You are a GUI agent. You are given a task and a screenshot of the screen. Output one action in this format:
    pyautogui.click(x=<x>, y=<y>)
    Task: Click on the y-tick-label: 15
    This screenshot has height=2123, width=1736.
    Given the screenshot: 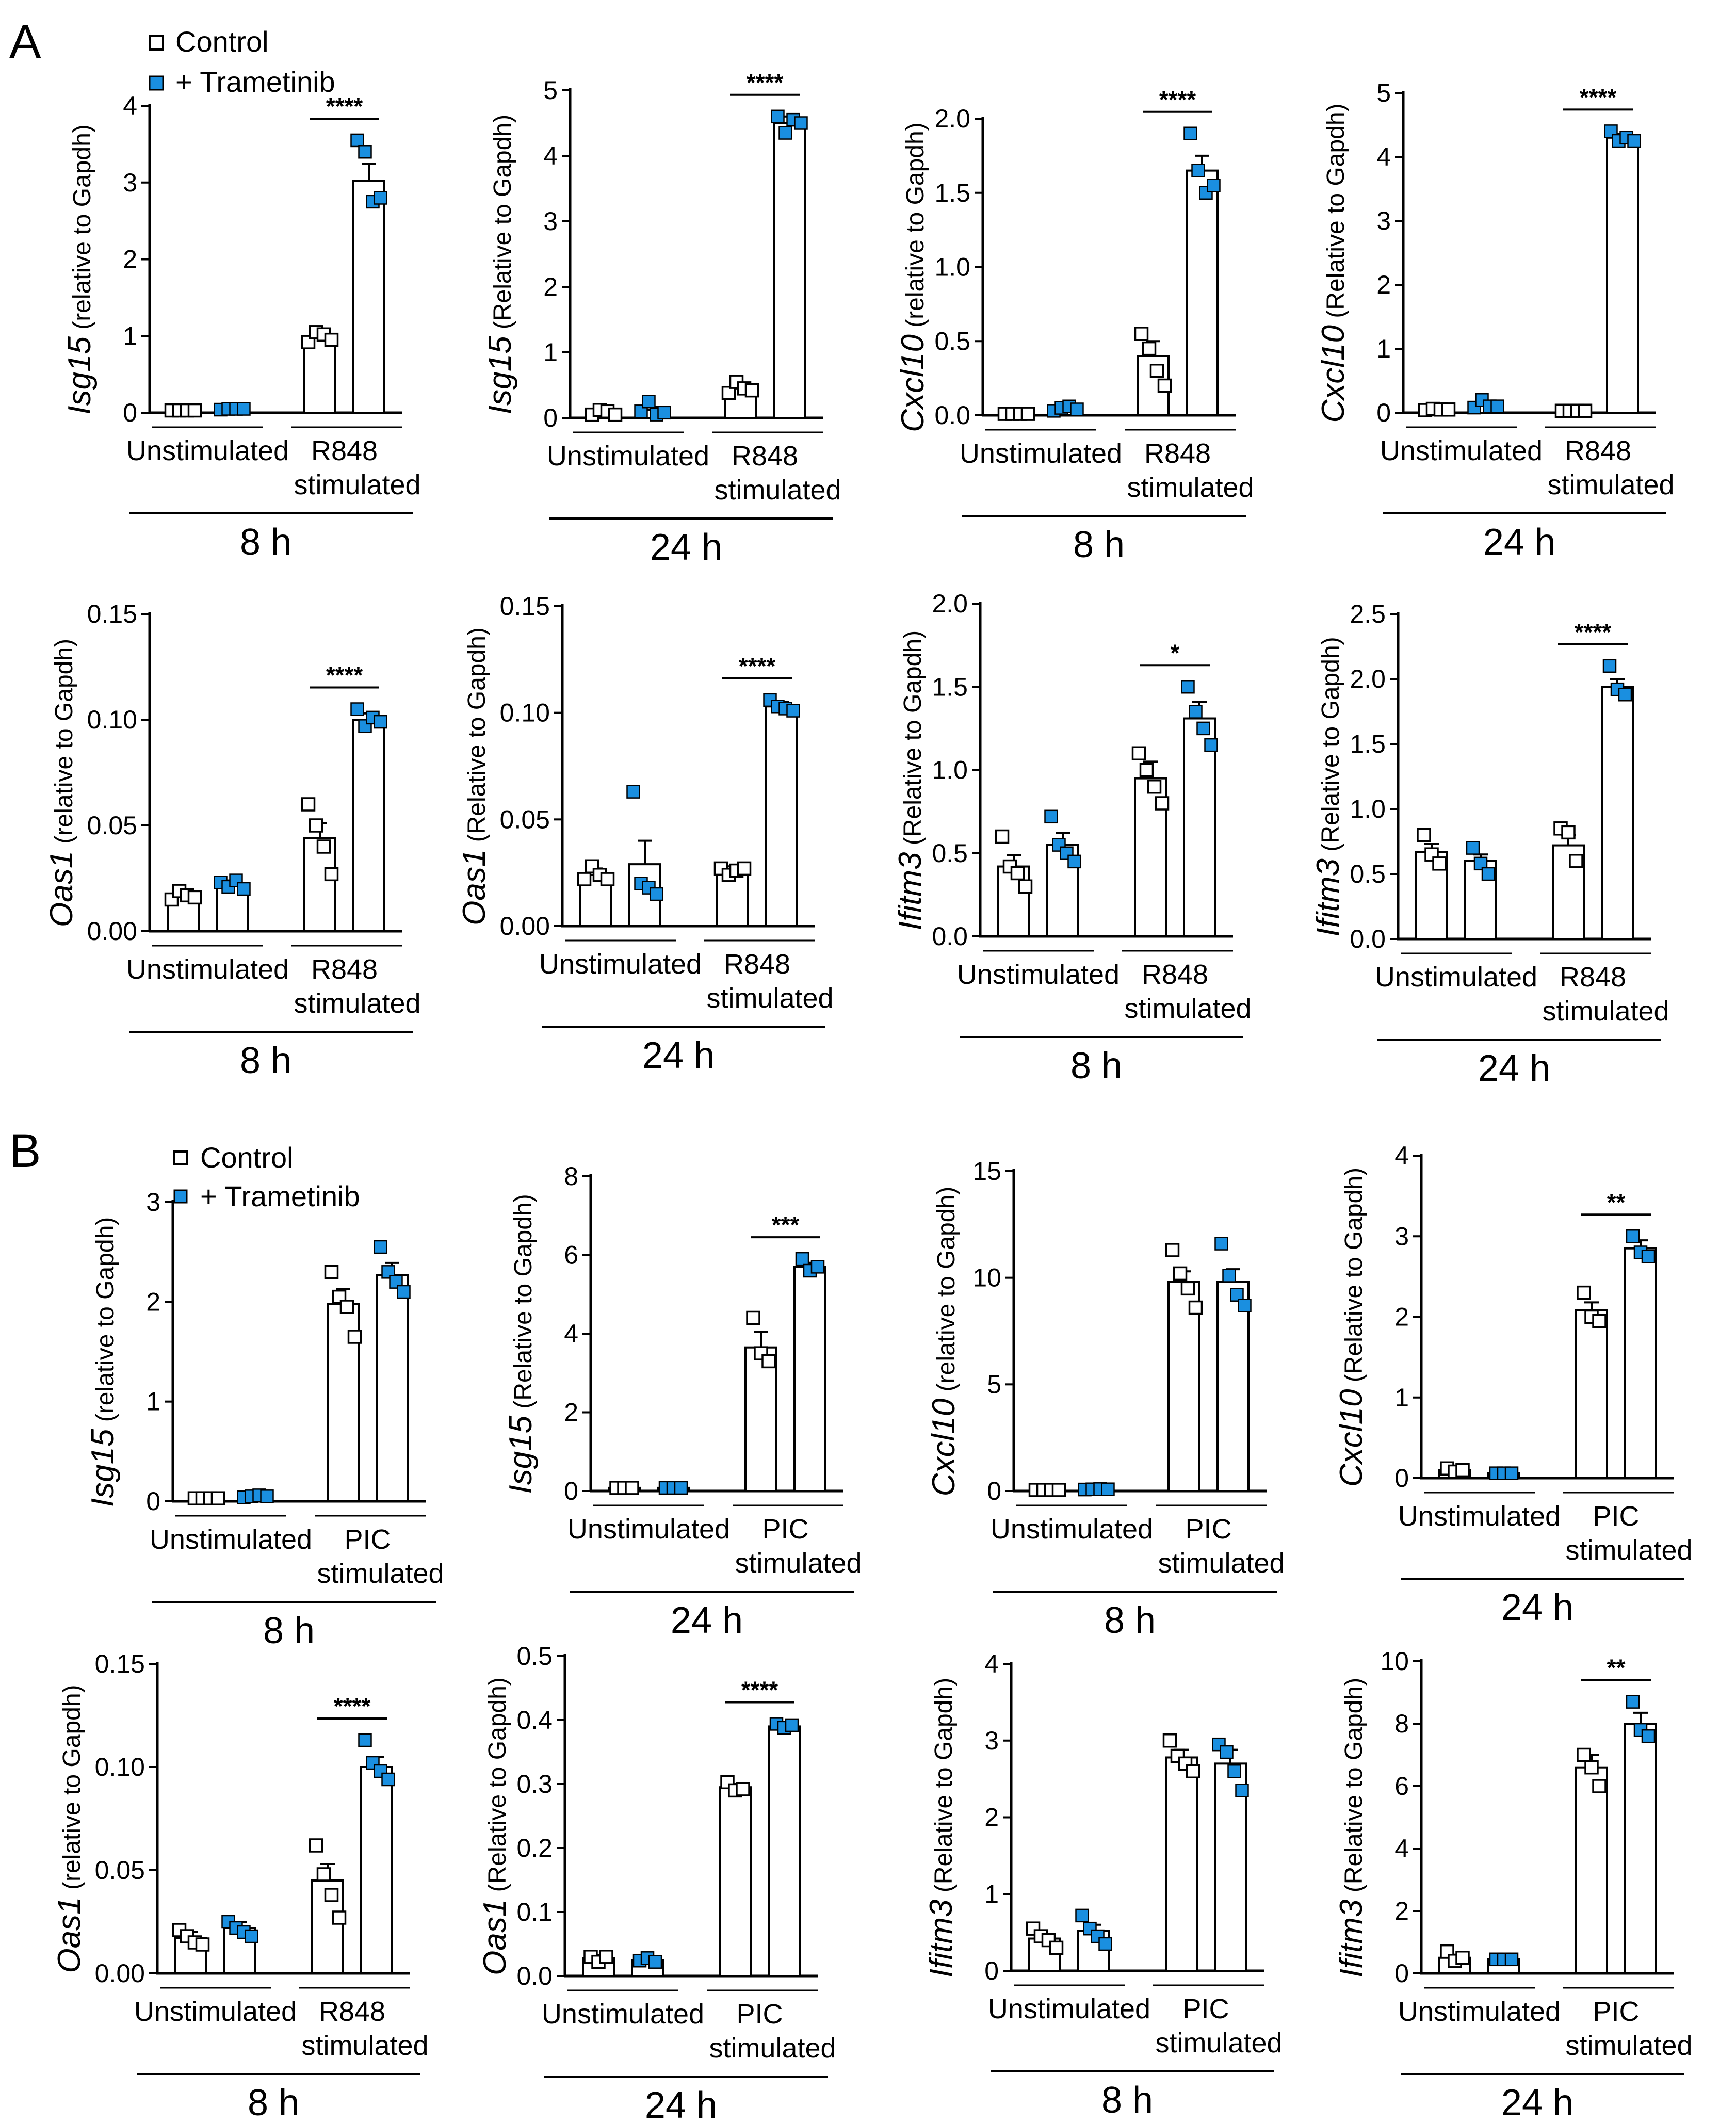 What is the action you would take?
    pyautogui.click(x=987, y=1171)
    